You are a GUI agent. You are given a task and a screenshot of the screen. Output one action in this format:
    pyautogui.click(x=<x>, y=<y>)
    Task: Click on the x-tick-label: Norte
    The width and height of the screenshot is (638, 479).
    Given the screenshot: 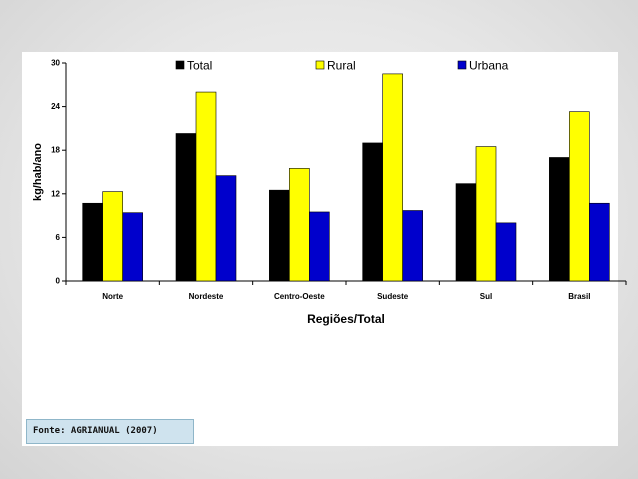 What is the action you would take?
    pyautogui.click(x=112, y=296)
    